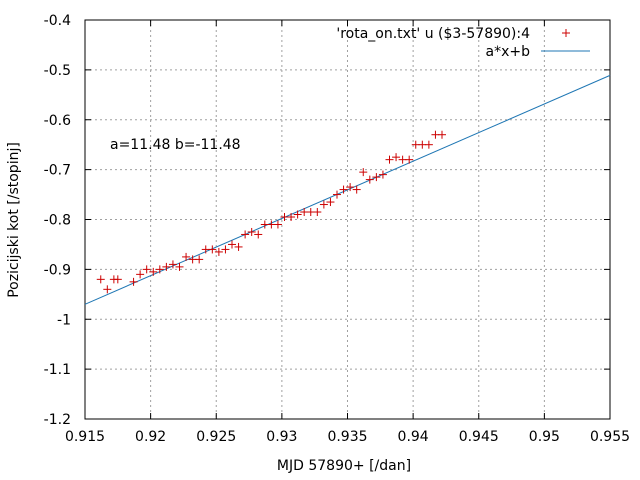 This screenshot has width=640, height=480. Describe the element at coordinates (57, 420) in the screenshot. I see `y-tick-label: -1.2` at that location.